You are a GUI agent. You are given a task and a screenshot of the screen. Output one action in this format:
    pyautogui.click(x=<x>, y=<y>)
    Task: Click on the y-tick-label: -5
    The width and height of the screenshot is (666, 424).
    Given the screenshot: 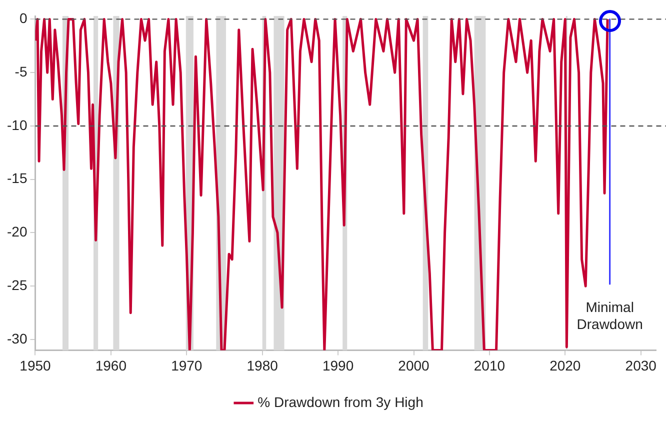 What is the action you would take?
    pyautogui.click(x=21, y=71)
    